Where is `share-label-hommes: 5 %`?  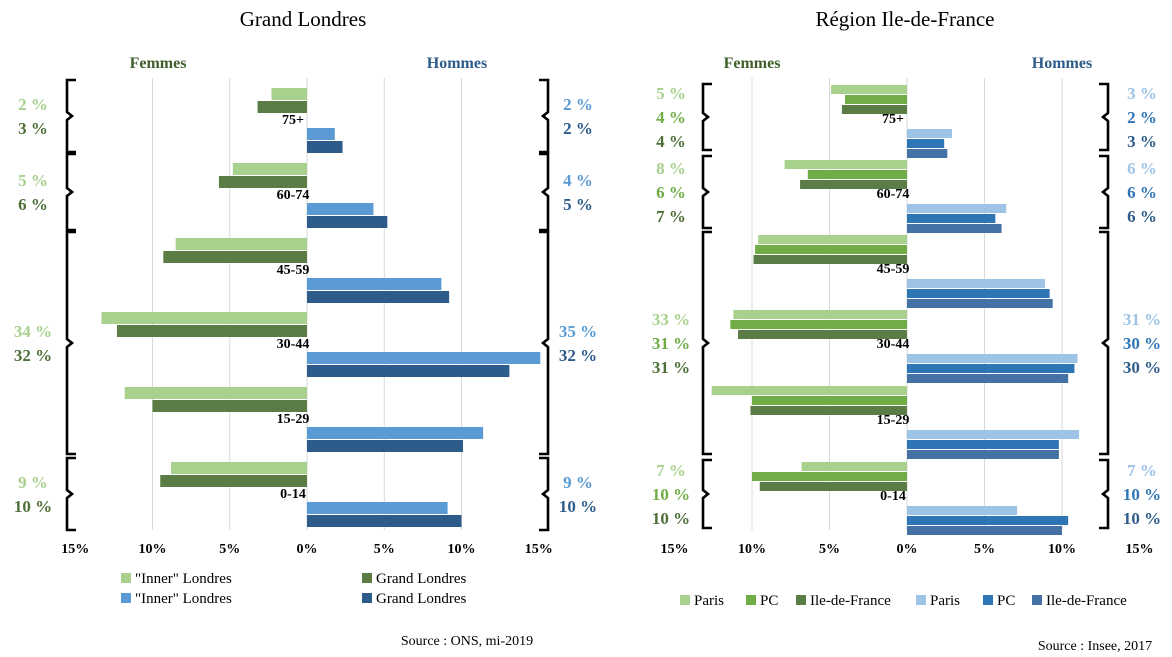
share-label-hommes: 5 % is located at coordinates (578, 204).